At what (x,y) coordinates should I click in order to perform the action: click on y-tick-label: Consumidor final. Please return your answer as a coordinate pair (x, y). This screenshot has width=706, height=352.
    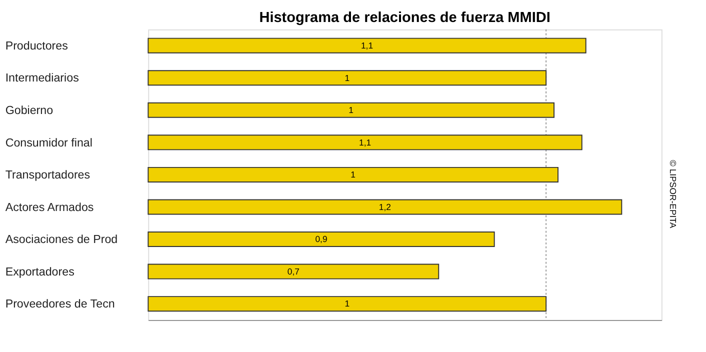
    Looking at the image, I should click on (48, 143).